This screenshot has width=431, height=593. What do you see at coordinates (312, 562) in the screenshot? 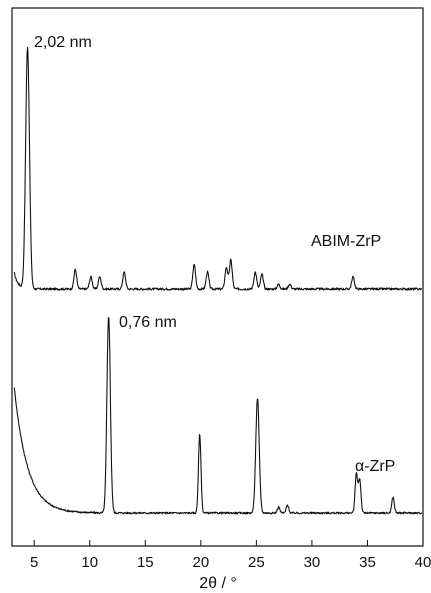
I see `x-tick-label-30: 30` at bounding box center [312, 562].